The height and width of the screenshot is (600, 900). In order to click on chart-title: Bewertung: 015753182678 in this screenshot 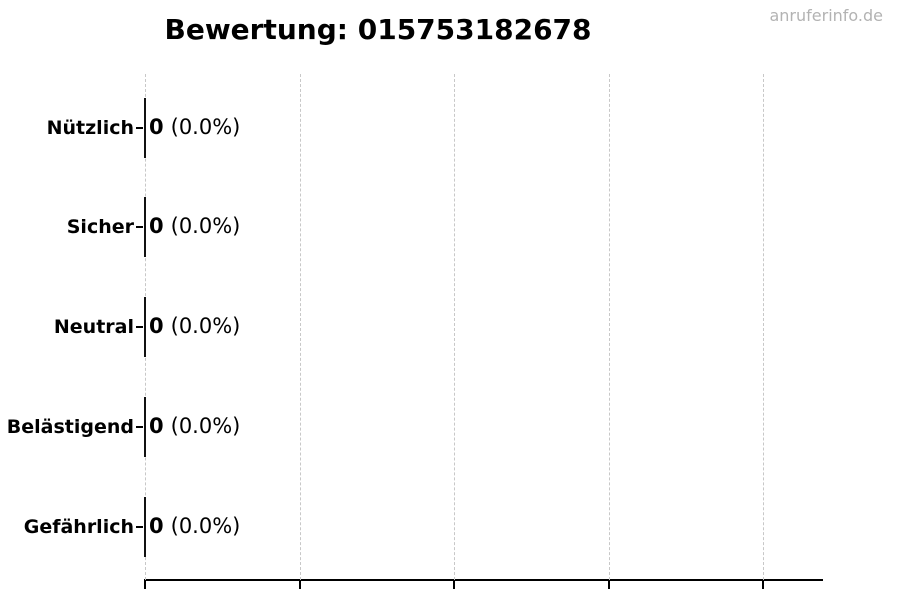, I will do `click(378, 29)`.